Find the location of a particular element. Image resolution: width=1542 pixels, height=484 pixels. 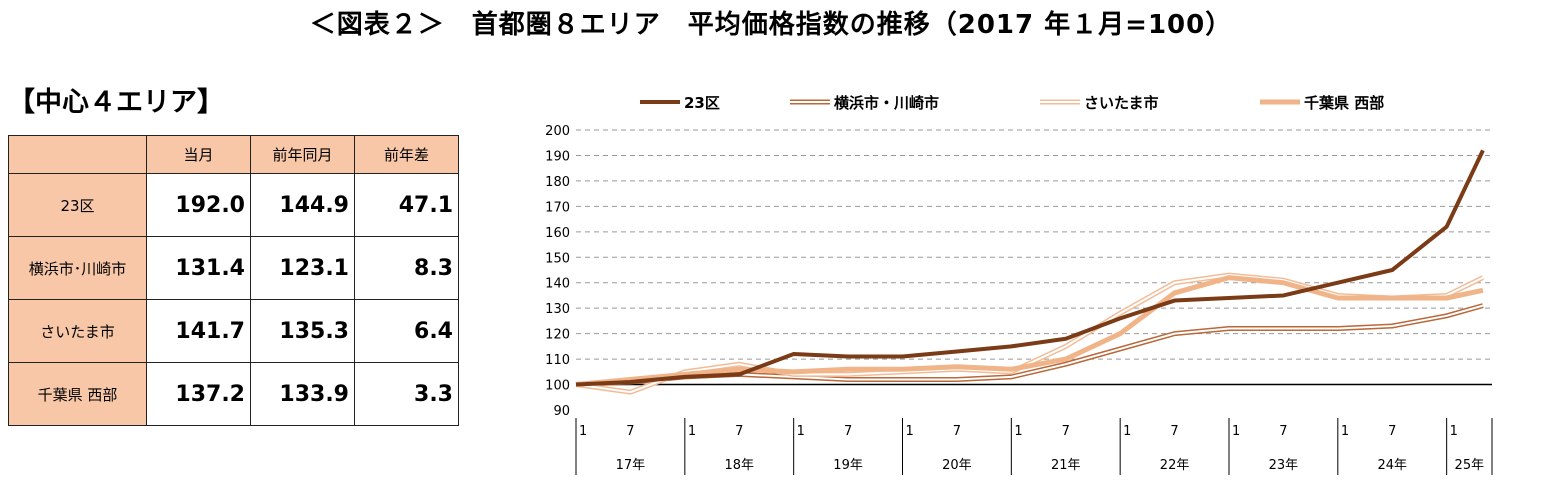

y-tick-label: 110 is located at coordinates (557, 360).